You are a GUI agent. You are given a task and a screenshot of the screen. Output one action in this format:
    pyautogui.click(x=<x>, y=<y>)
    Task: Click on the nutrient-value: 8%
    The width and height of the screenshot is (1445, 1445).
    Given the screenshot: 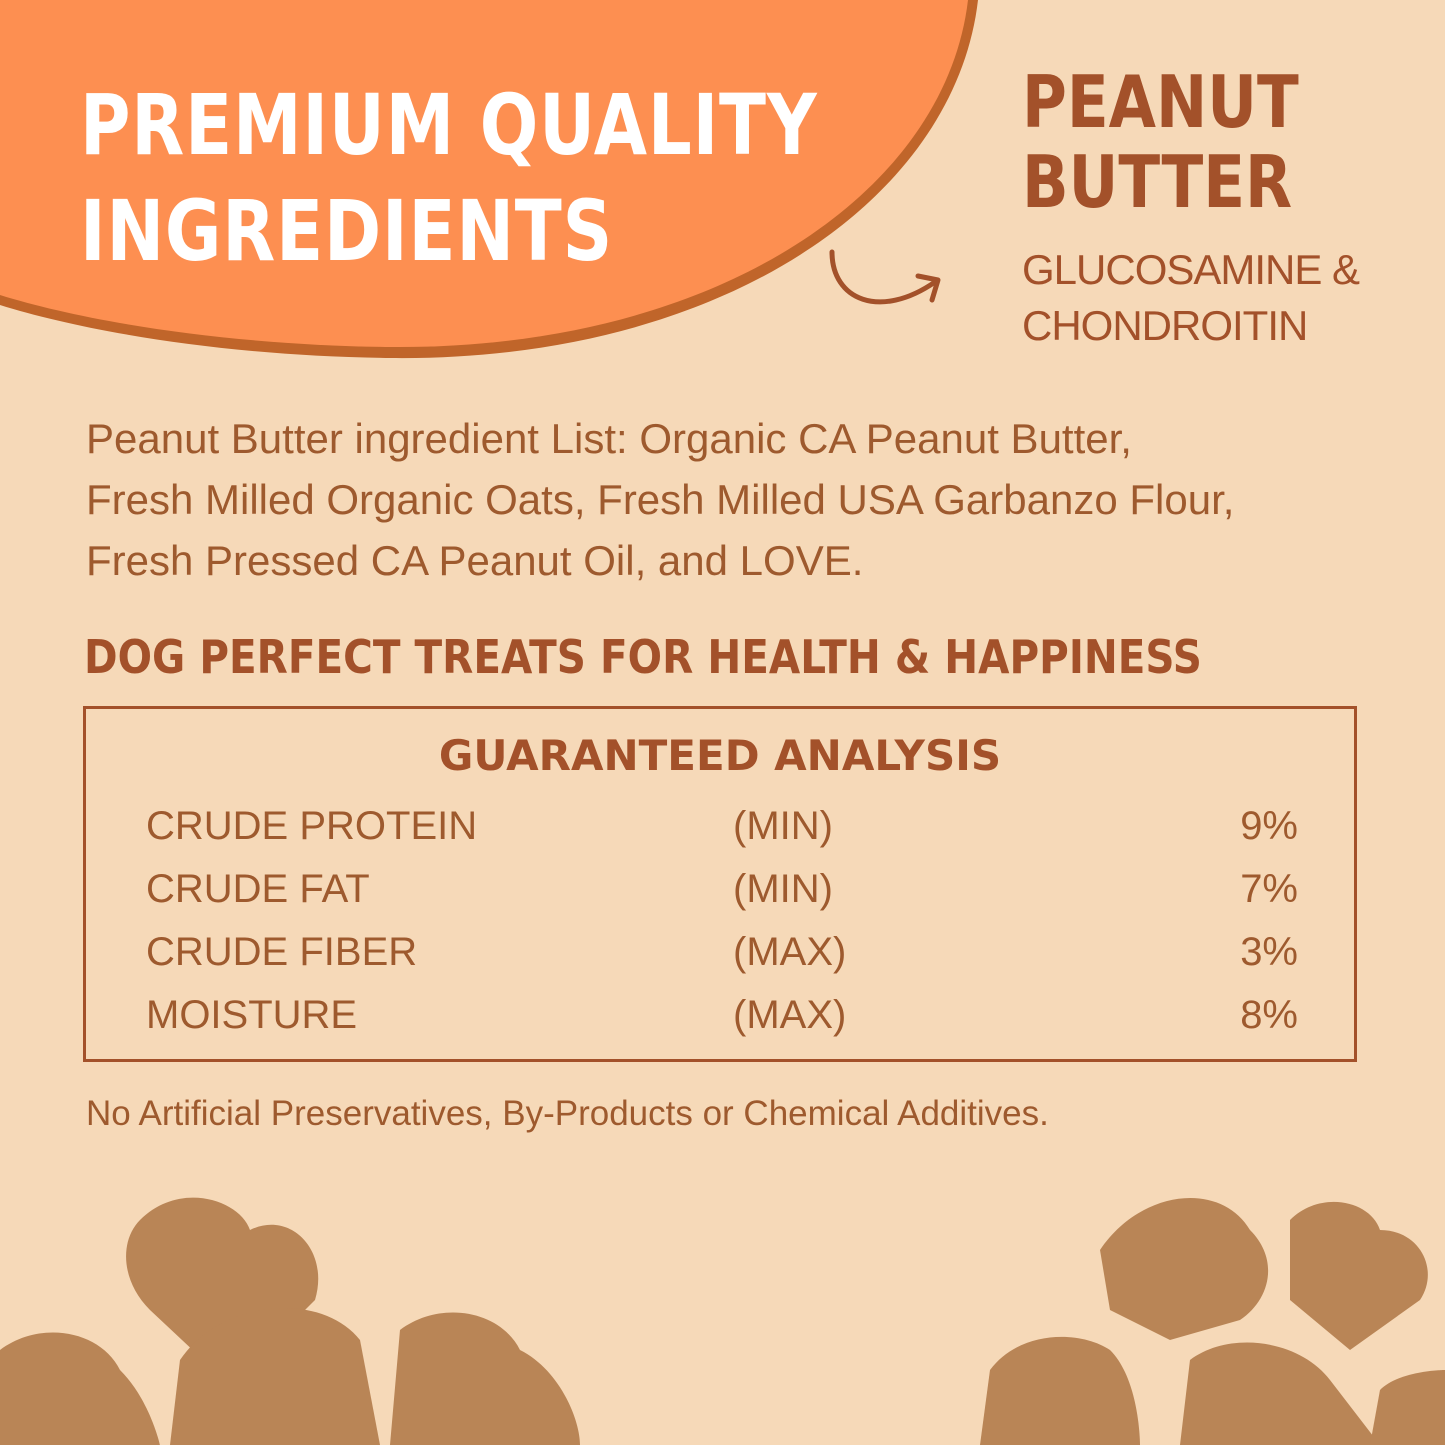 What is the action you would take?
    pyautogui.click(x=1269, y=1015)
    